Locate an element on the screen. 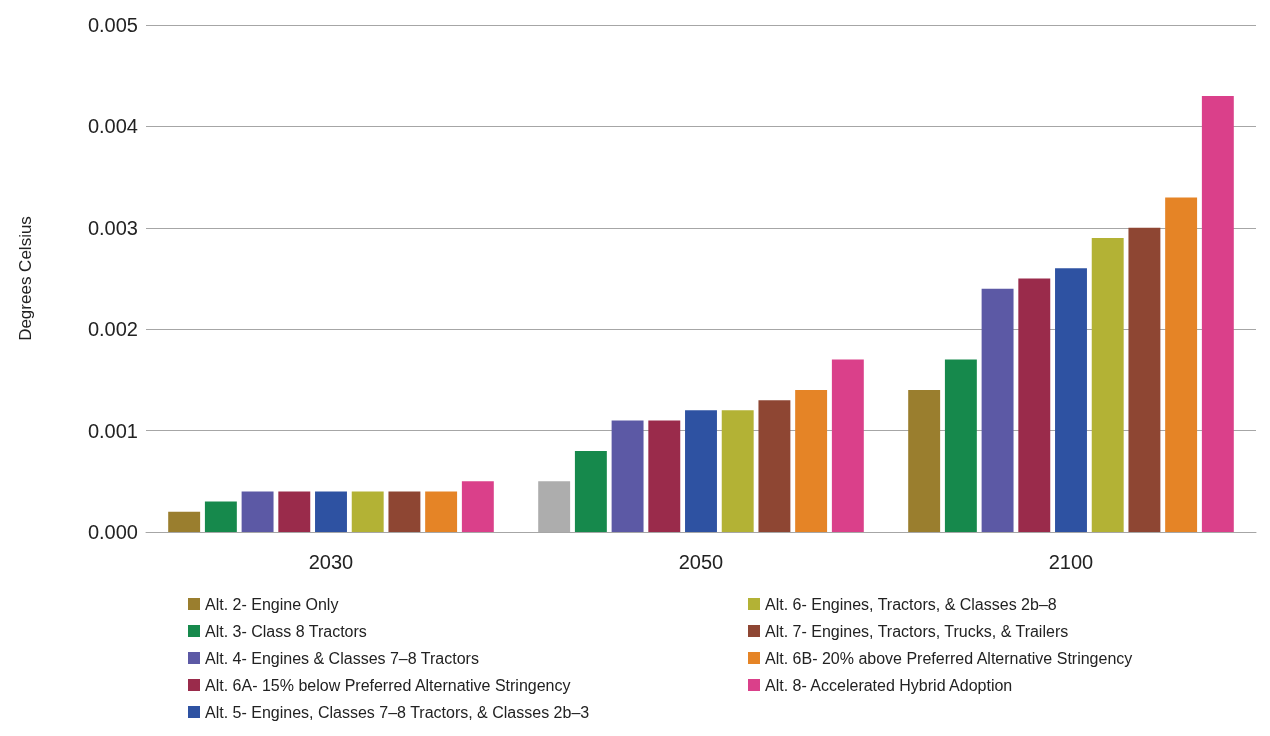 This screenshot has width=1270, height=736. legend-label: Alt. 6B- 20% above Preferred Alternative Stringency is located at coordinates (949, 658).